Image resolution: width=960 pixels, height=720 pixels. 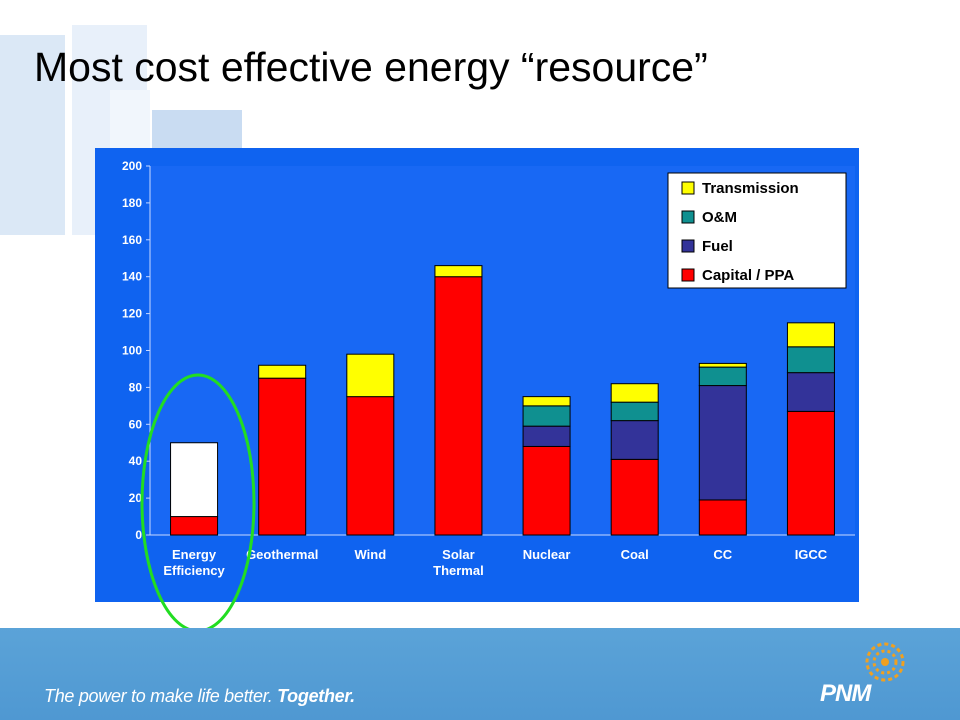 I want to click on x-tick-label: CC, so click(x=722, y=554).